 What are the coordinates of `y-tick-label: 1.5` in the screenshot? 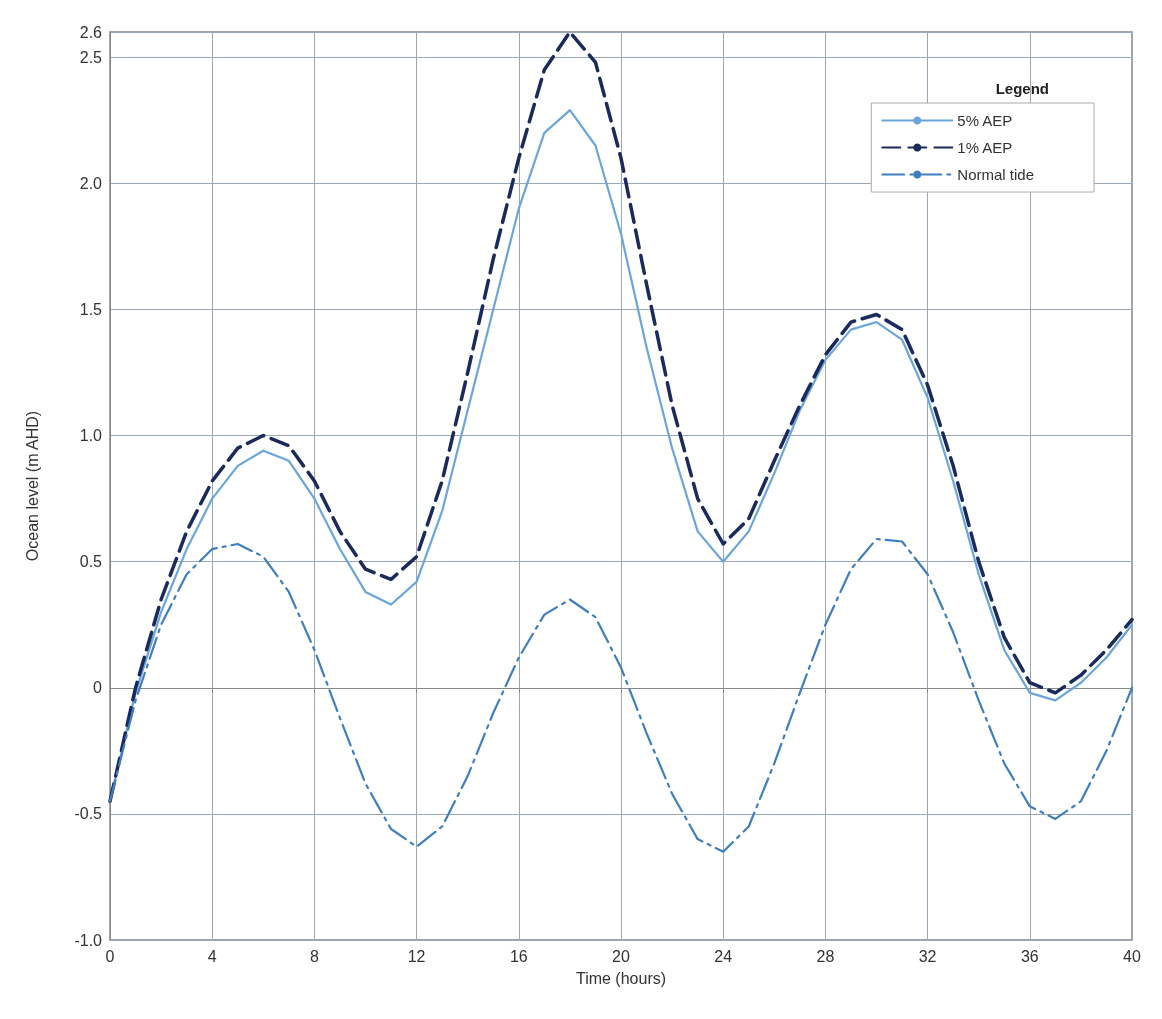 It's located at (91, 309).